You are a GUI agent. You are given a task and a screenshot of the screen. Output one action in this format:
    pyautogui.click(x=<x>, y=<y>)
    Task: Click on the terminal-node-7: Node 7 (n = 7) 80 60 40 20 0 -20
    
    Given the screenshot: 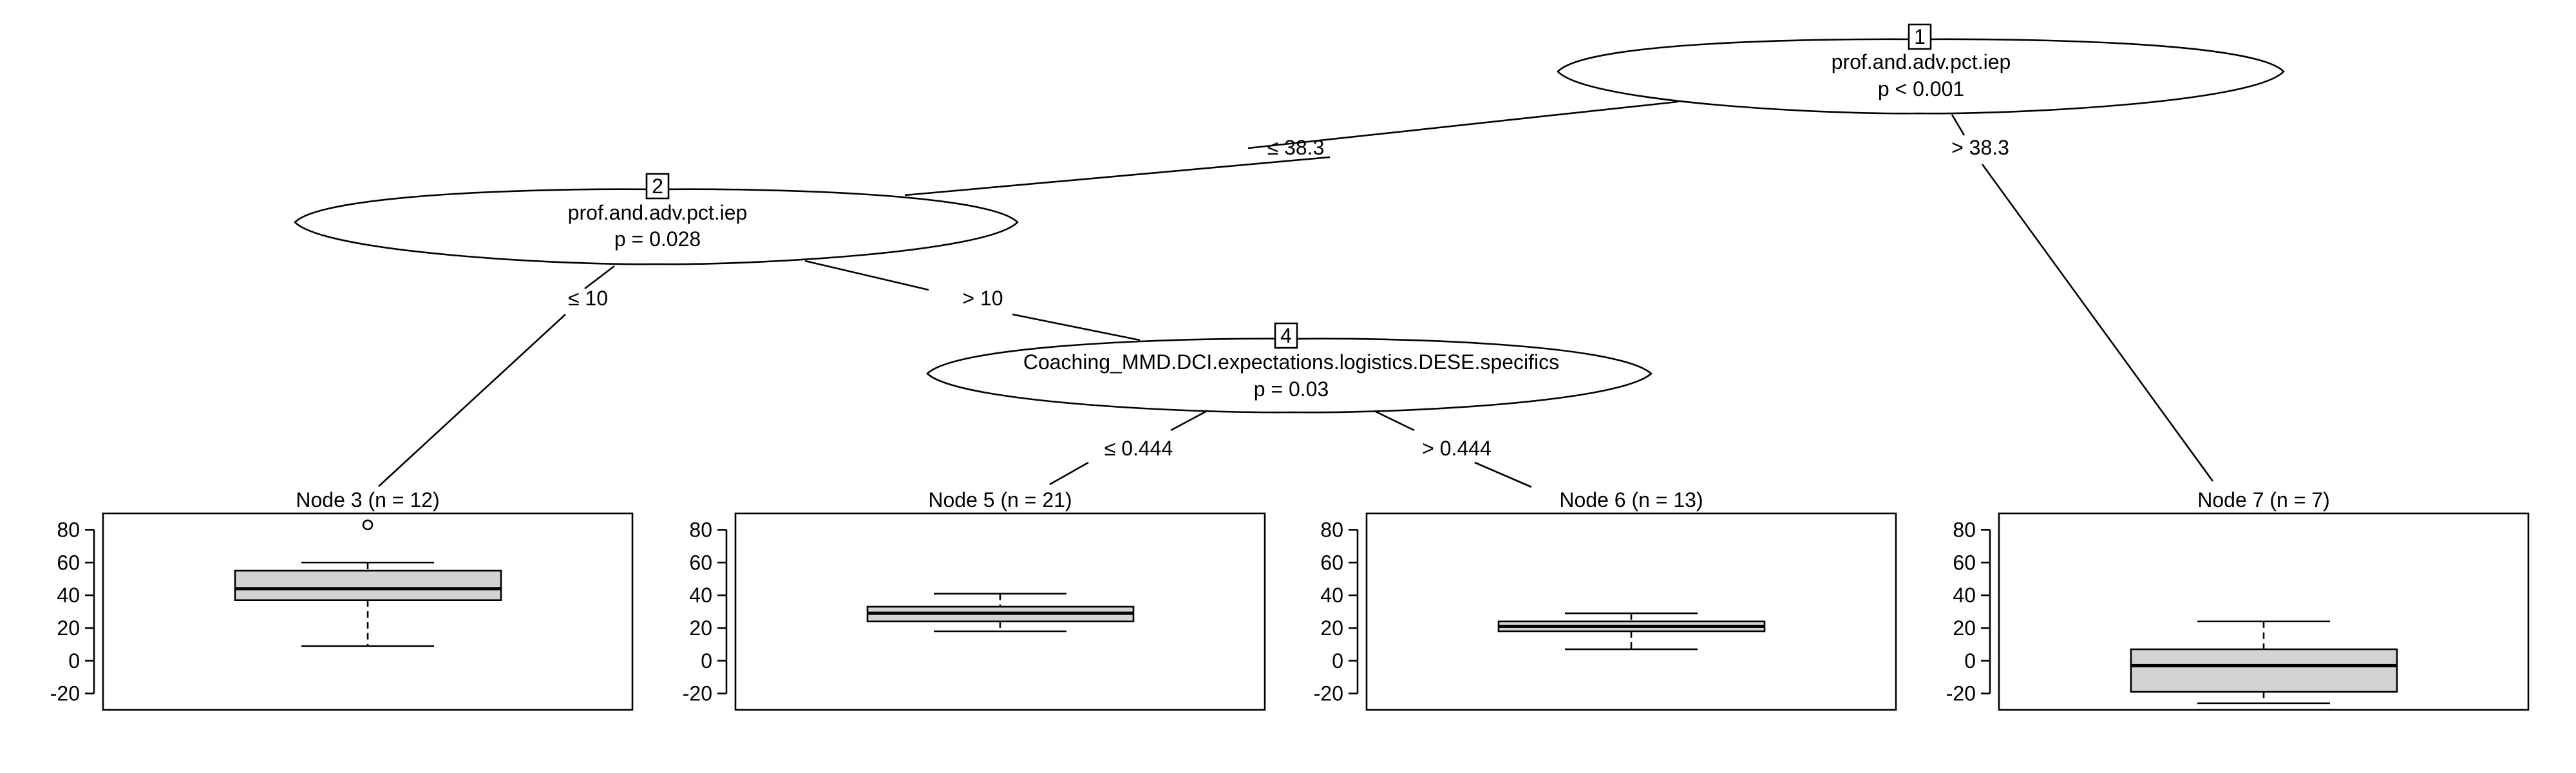 What is the action you would take?
    pyautogui.click(x=2238, y=599)
    